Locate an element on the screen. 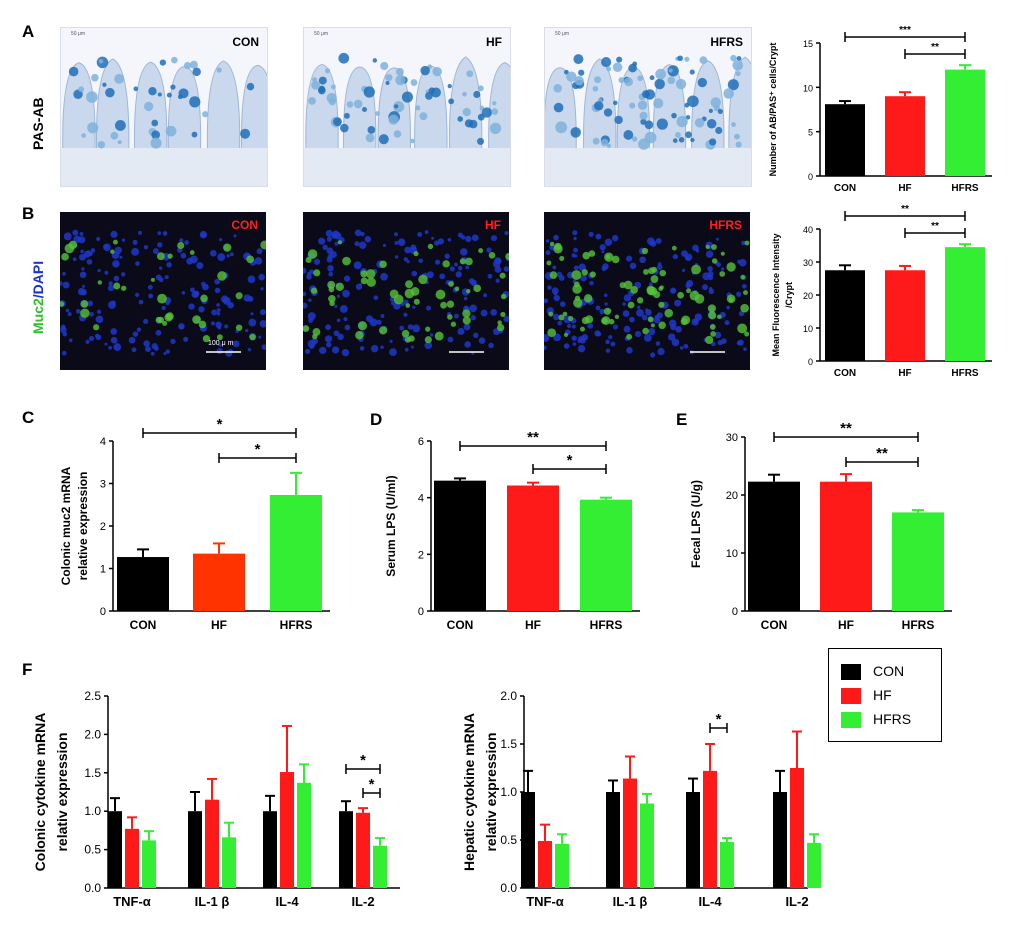 The image size is (1020, 936). significance-label-c: * is located at coordinates (258, 449).